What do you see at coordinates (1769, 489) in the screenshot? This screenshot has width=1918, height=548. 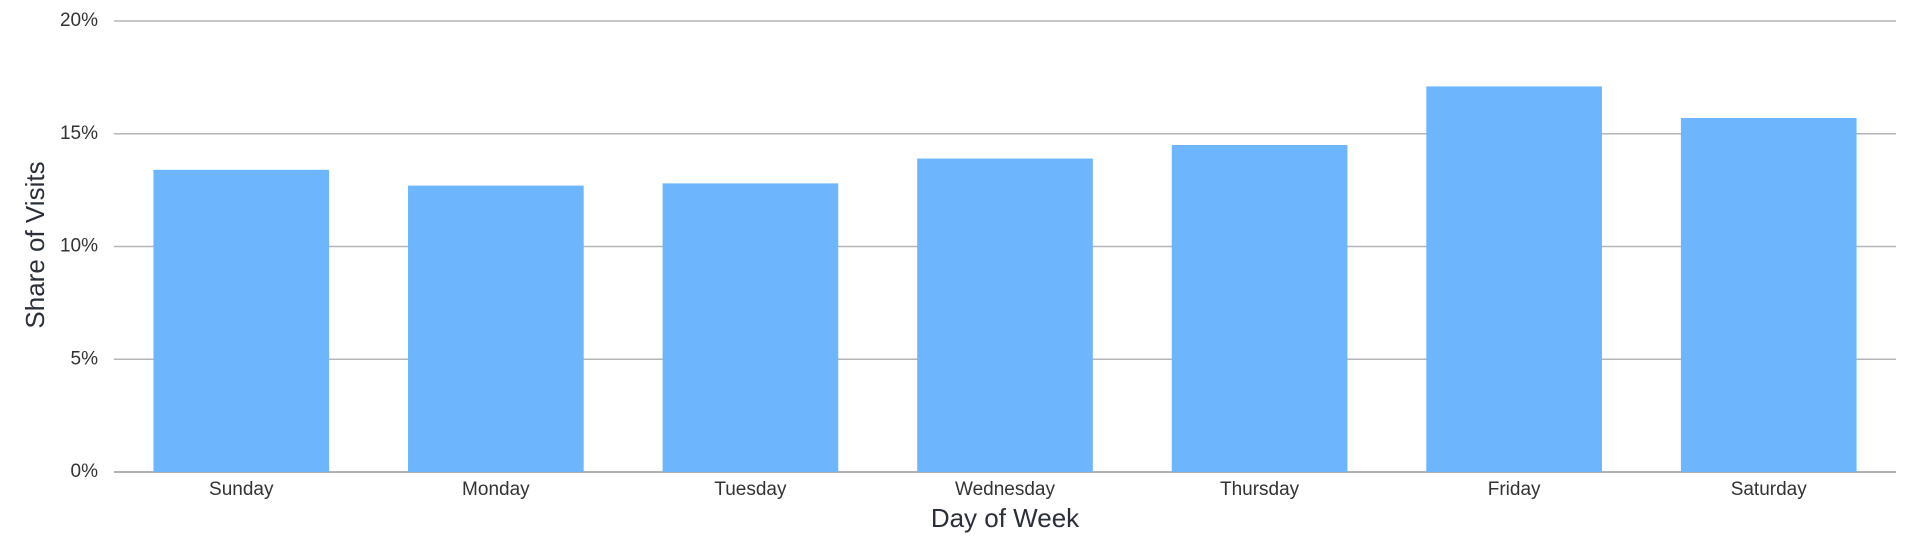 I see `x-tick-label: Saturday` at bounding box center [1769, 489].